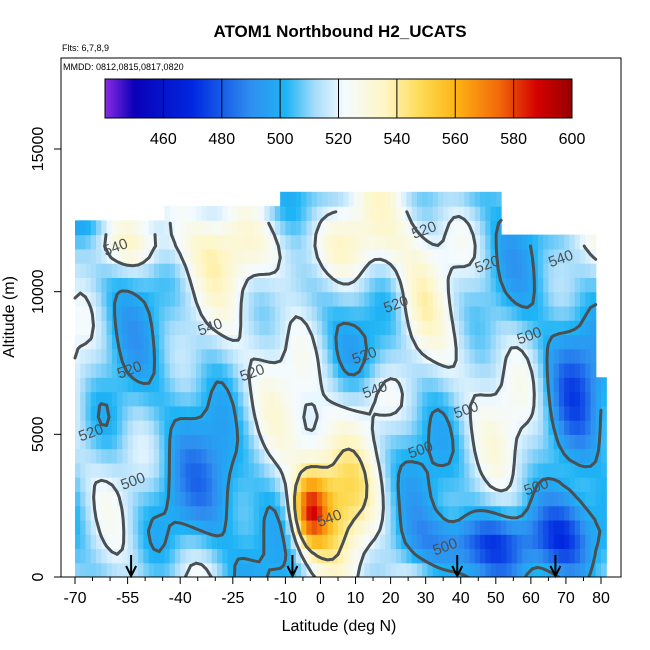 This screenshot has height=650, width=650. What do you see at coordinates (163, 139) in the screenshot?
I see `colorbar-tick-label: 460` at bounding box center [163, 139].